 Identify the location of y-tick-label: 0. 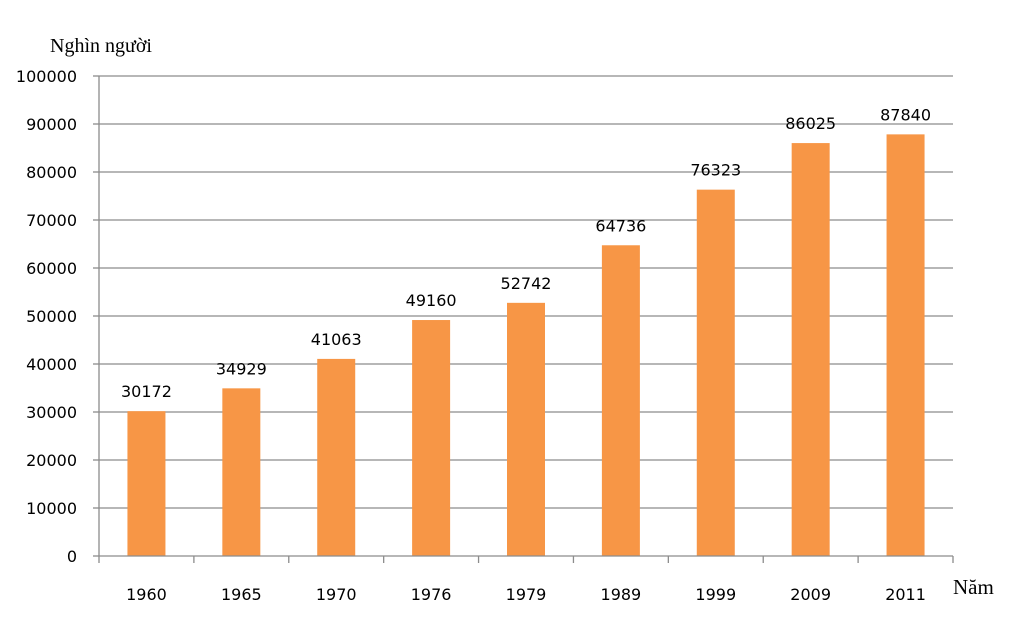
(72, 556).